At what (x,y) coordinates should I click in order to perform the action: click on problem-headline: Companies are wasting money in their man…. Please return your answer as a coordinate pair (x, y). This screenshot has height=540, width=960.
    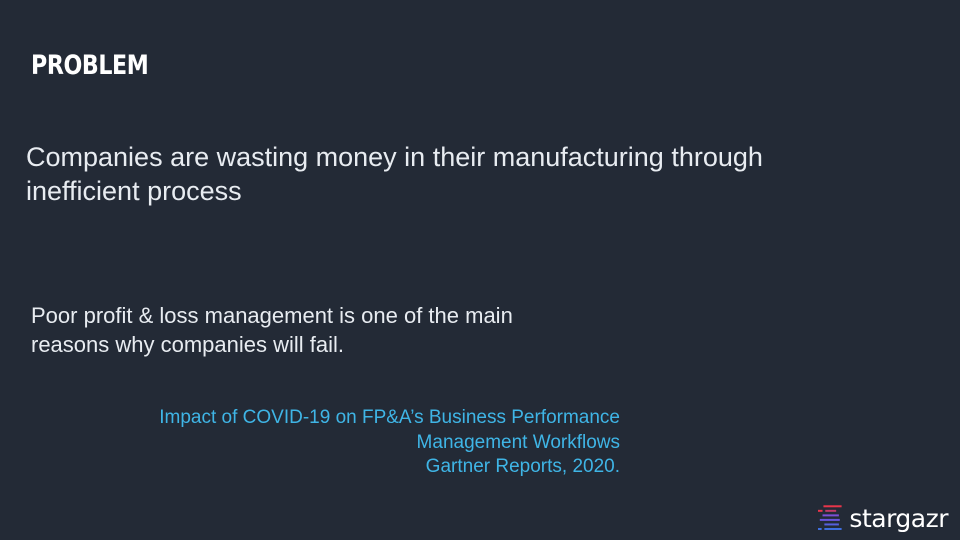
    Looking at the image, I should click on (436, 174).